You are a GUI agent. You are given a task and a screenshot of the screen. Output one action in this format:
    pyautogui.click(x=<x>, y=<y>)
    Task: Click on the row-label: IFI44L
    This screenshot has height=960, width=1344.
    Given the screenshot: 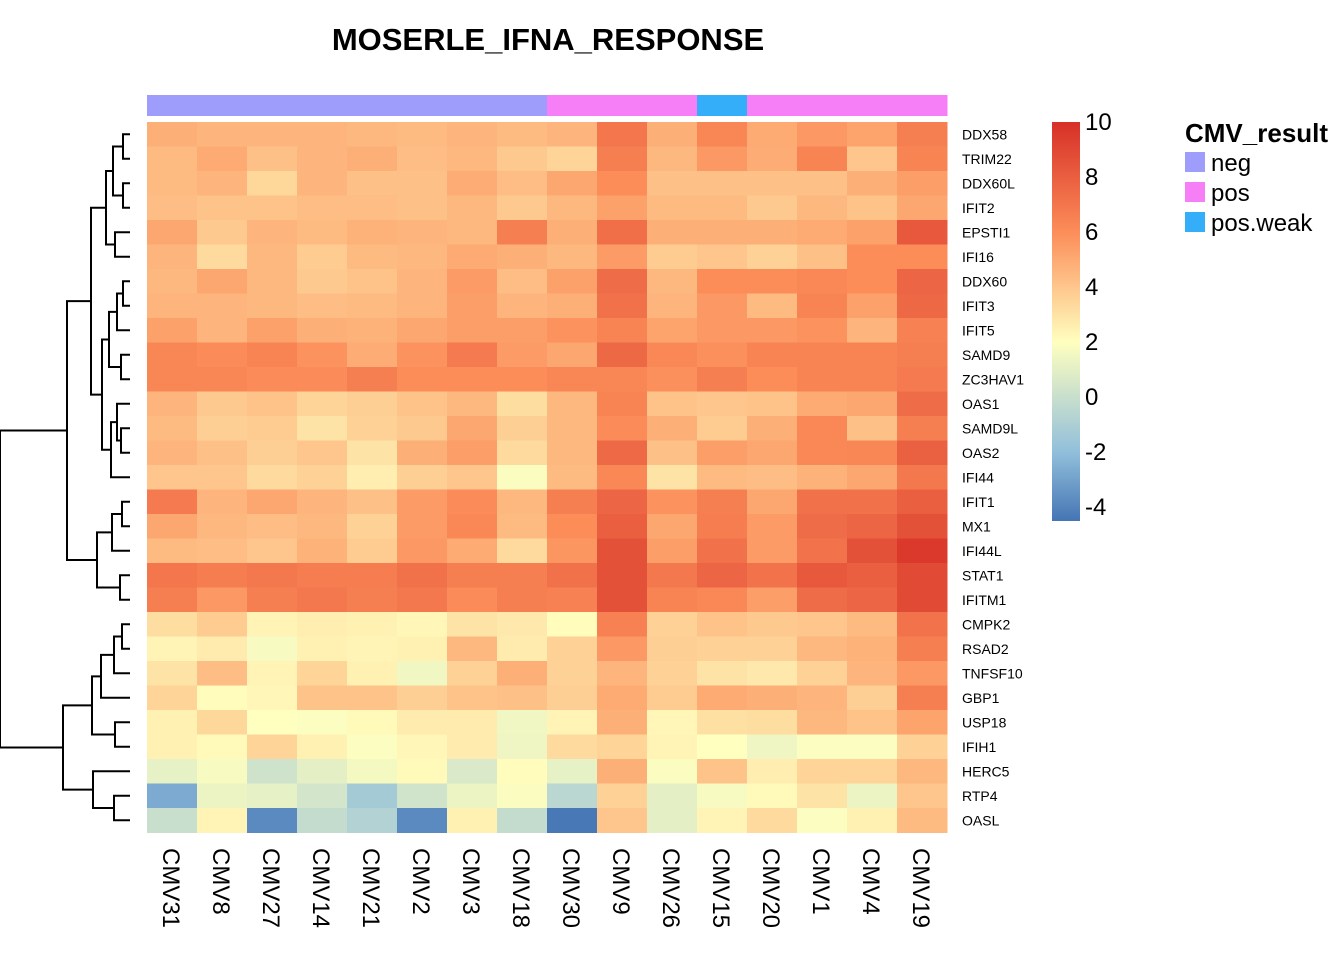 What is the action you would take?
    pyautogui.click(x=982, y=551)
    